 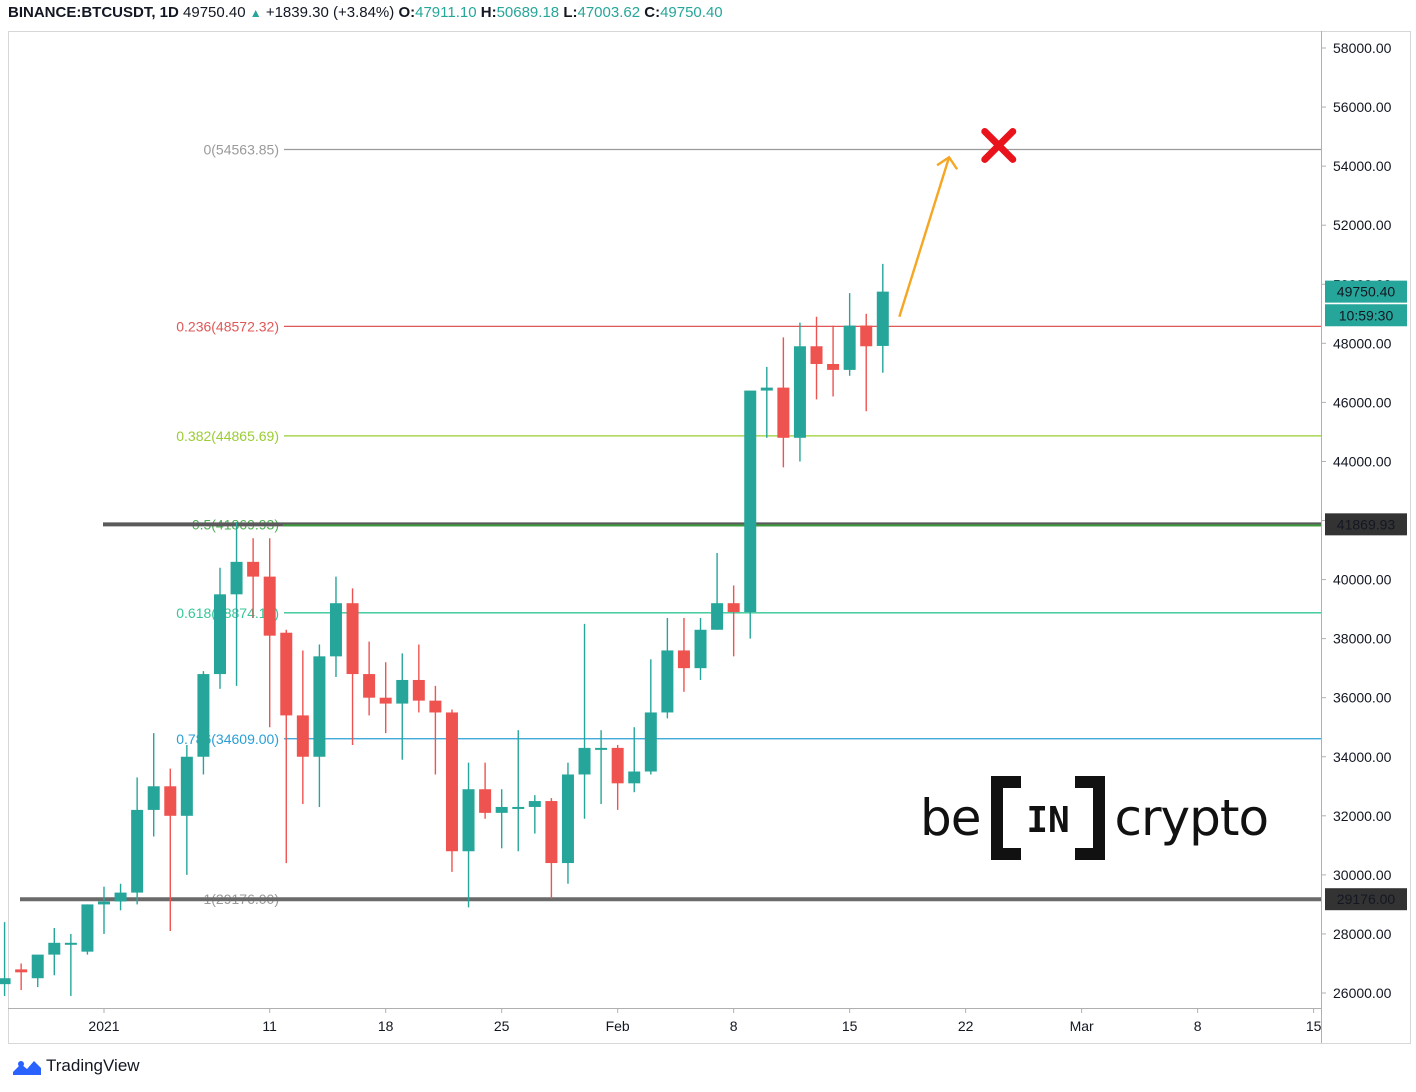 I want to click on fib-label: 0(54563.85), so click(x=241, y=149).